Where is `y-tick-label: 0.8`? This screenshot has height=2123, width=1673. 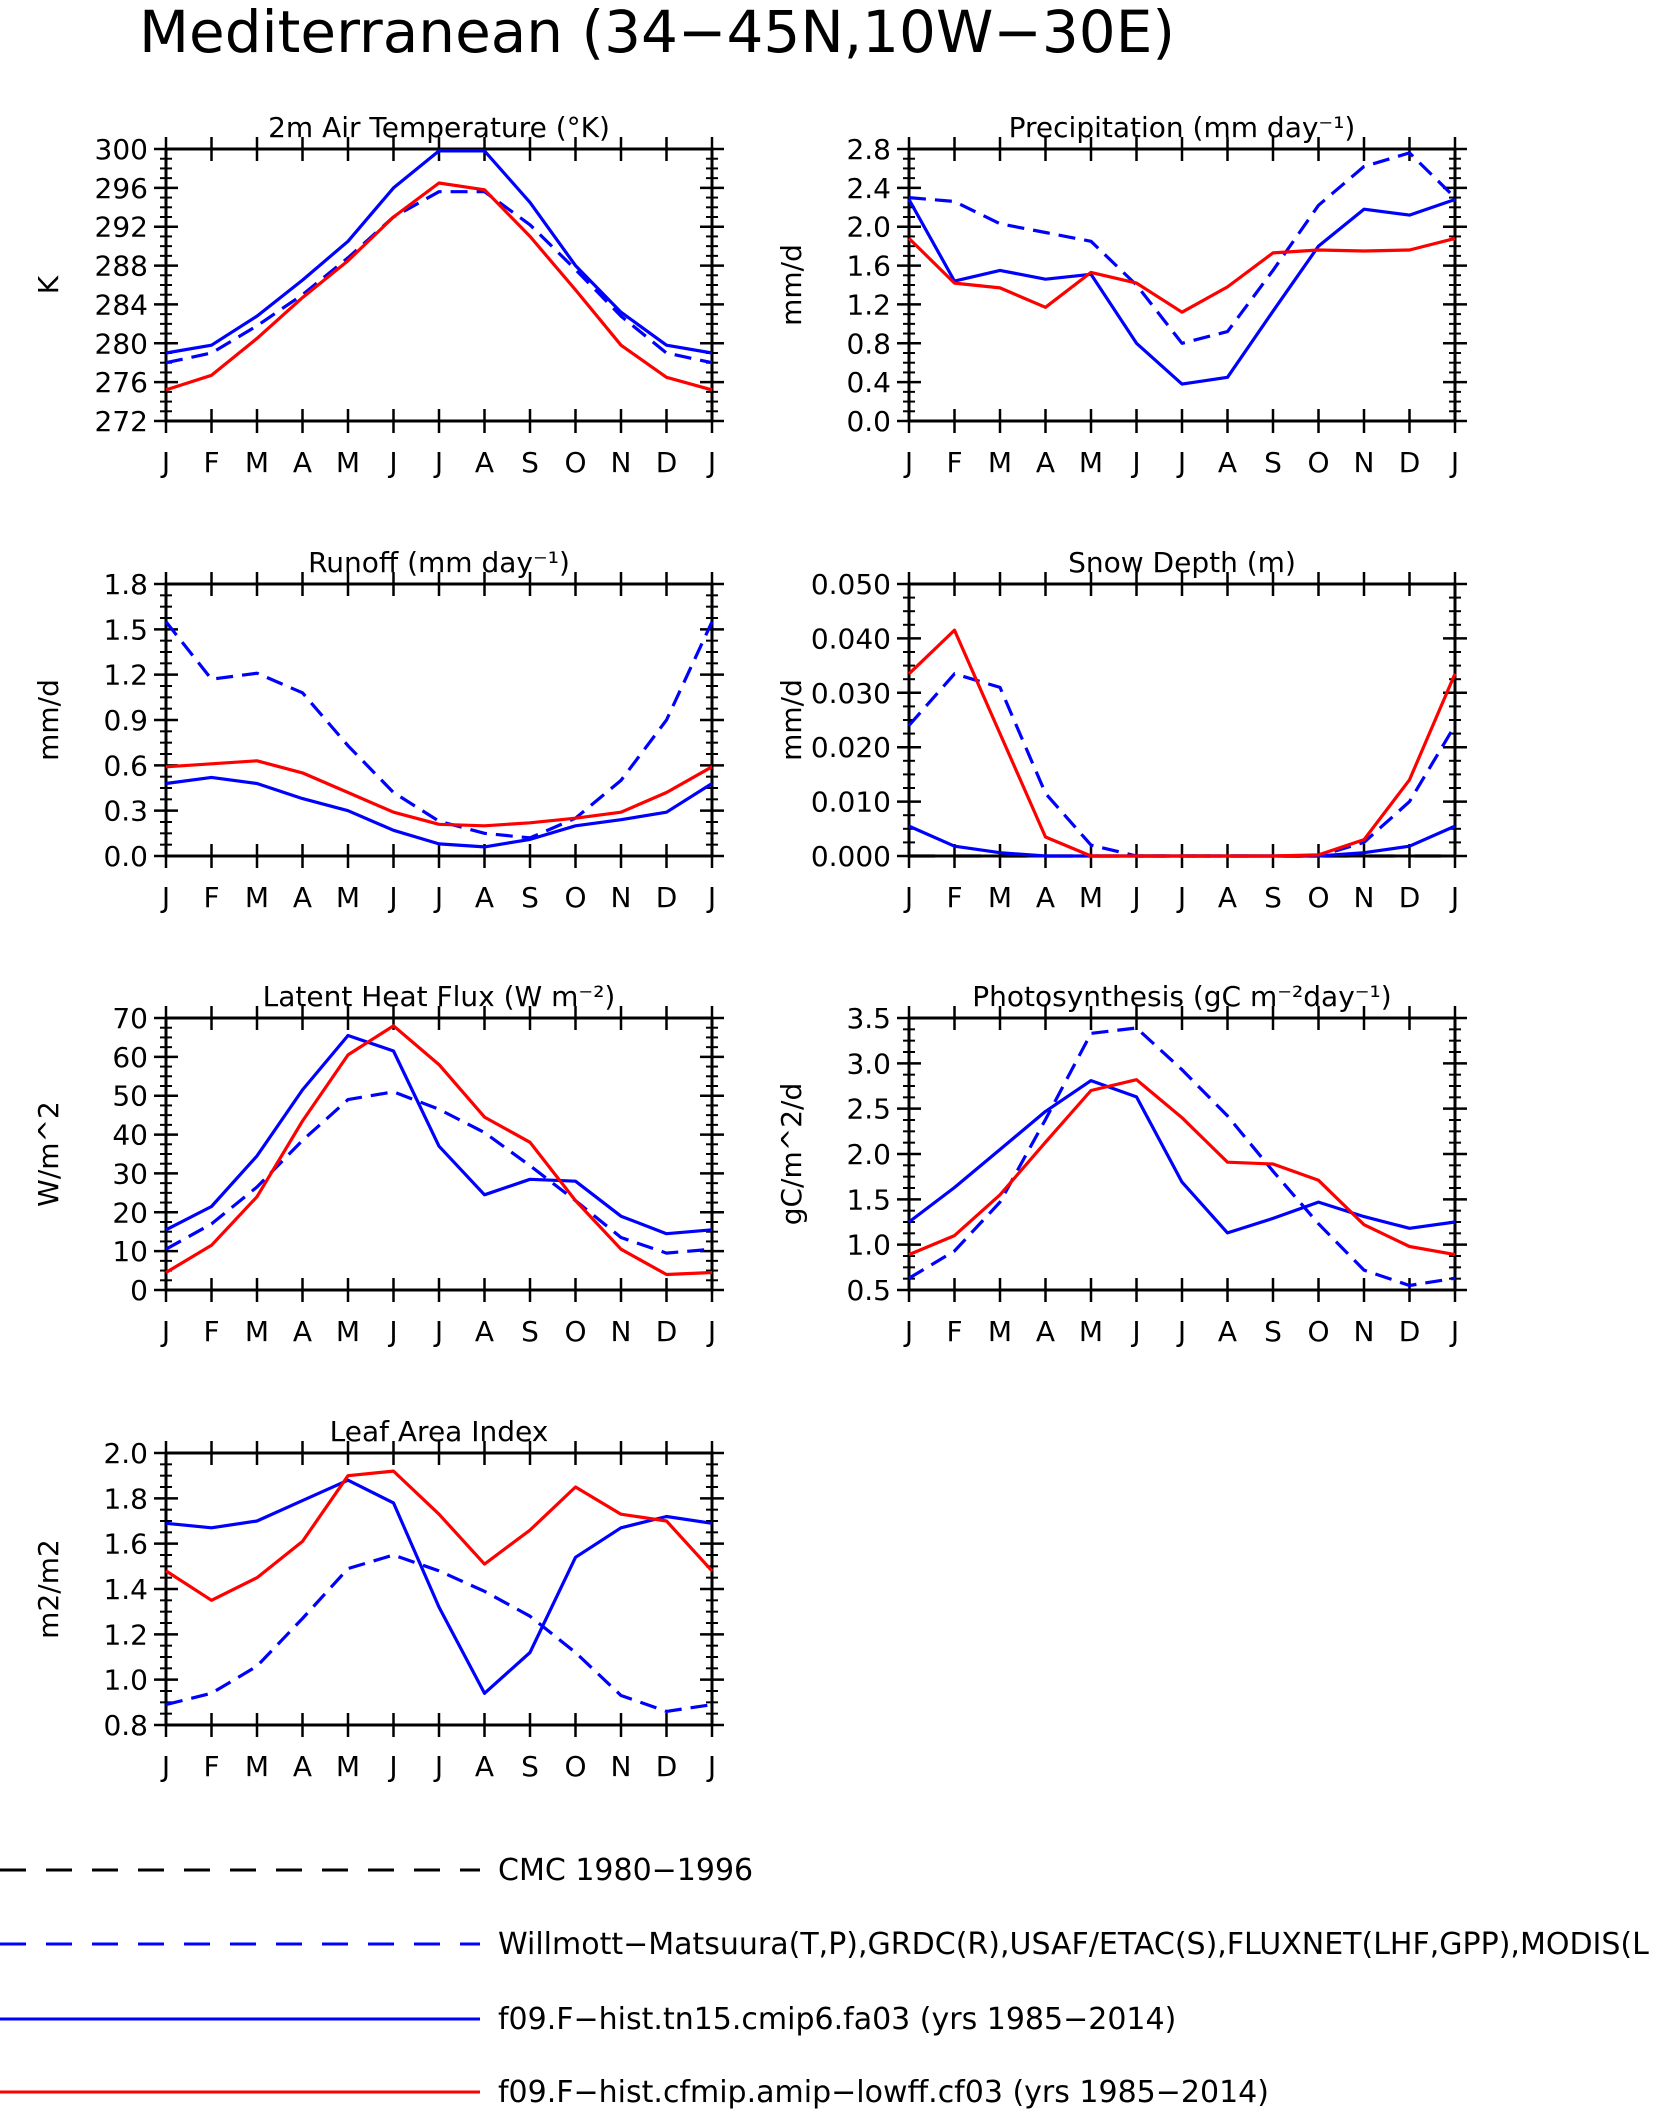 y-tick-label: 0.8 is located at coordinates (868, 343).